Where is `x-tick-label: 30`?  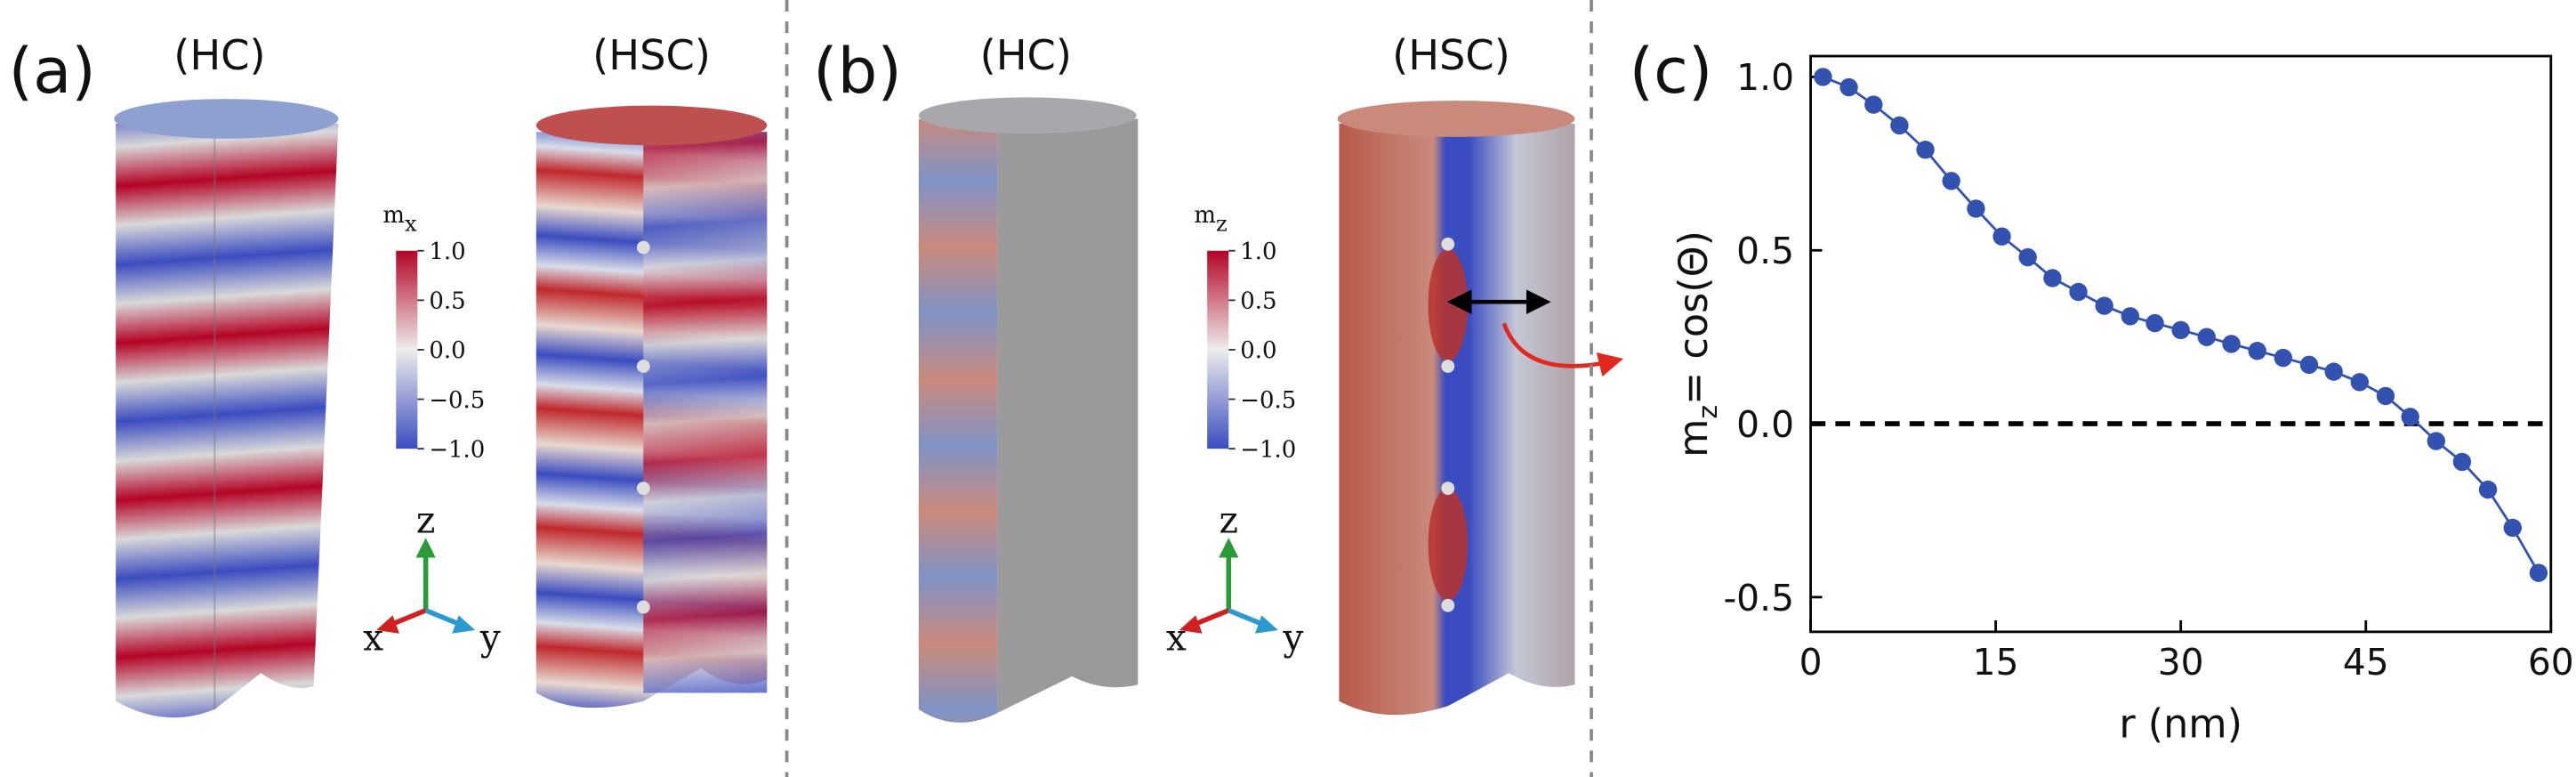 x-tick-label: 30 is located at coordinates (2181, 662).